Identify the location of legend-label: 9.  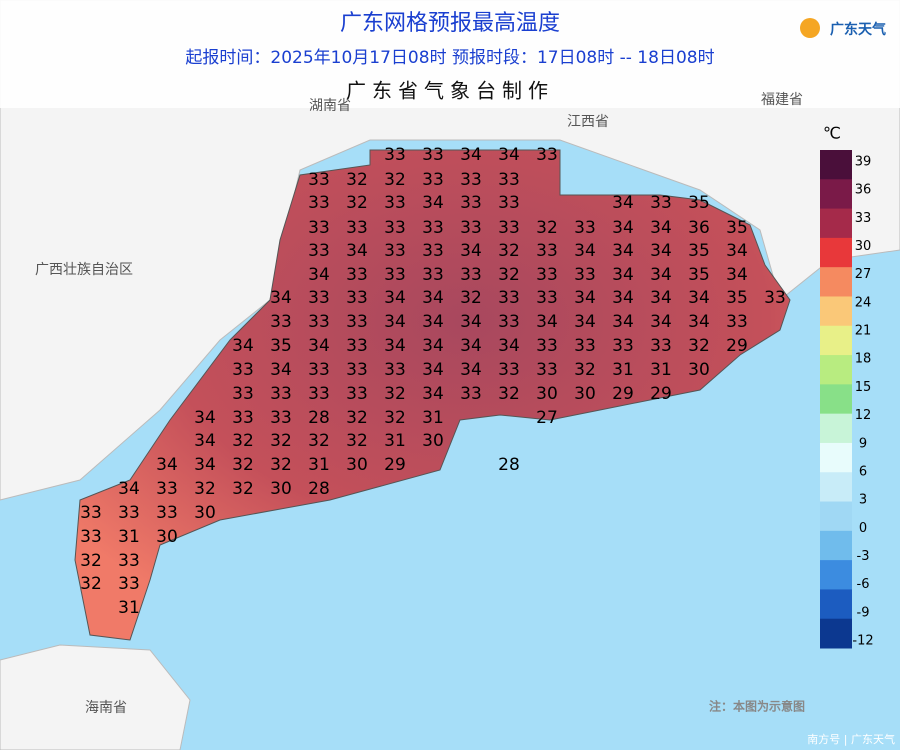
(863, 443).